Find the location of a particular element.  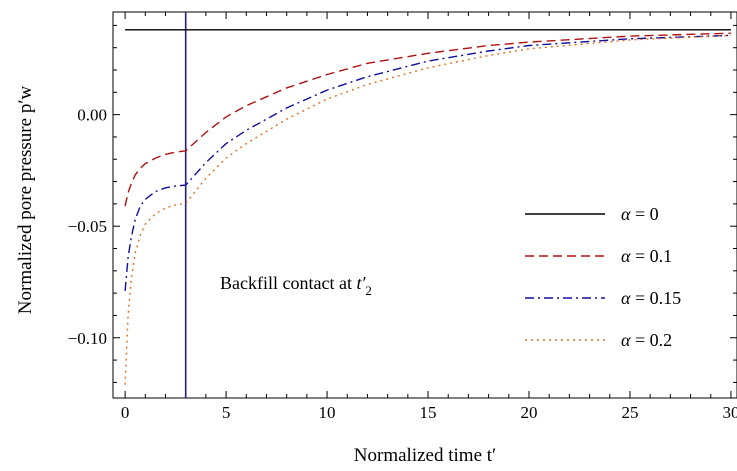

annotation-math-base: t′ is located at coordinates (361, 283).